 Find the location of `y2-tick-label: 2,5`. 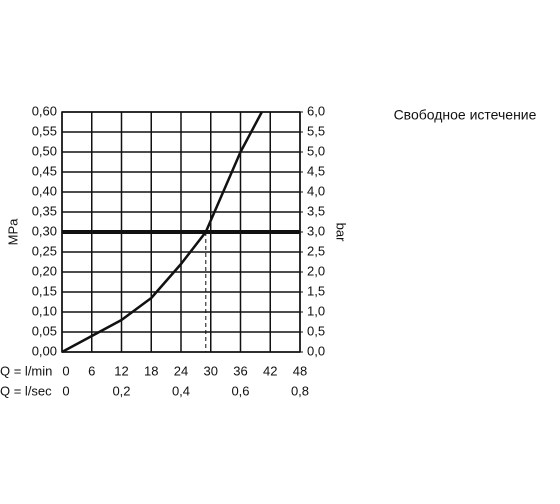

y2-tick-label: 2,5 is located at coordinates (316, 250).